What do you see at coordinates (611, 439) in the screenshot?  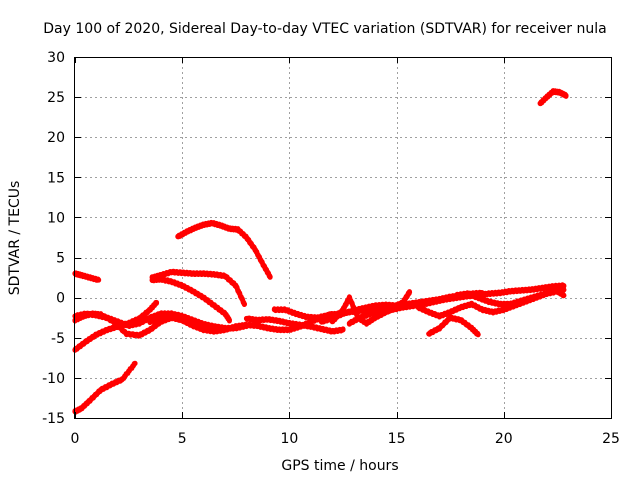 I see `x-tick-label: 25` at bounding box center [611, 439].